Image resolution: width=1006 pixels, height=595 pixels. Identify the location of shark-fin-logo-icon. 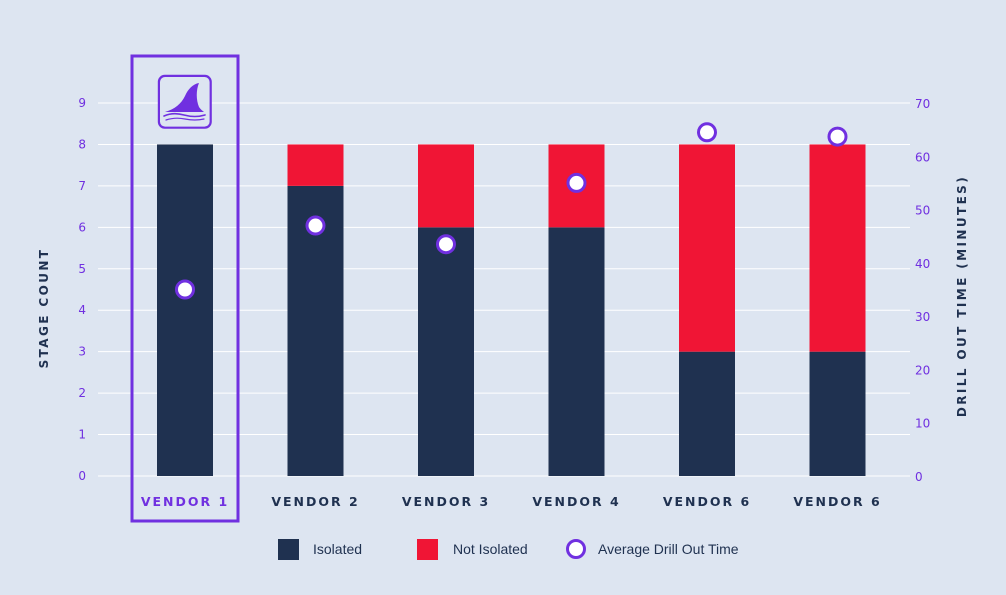
(184, 101).